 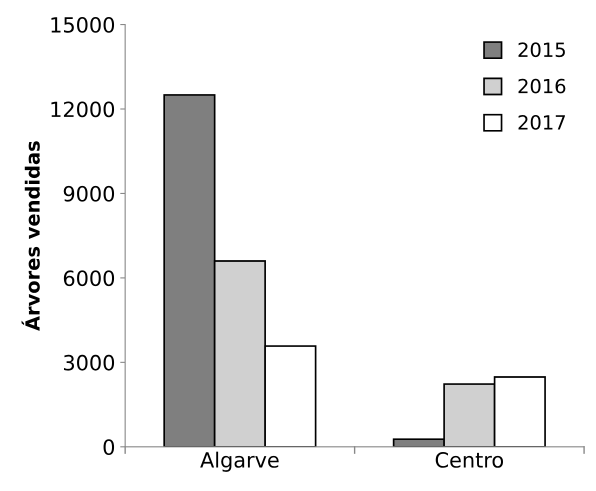 What do you see at coordinates (542, 86) in the screenshot?
I see `legend-label: 2016` at bounding box center [542, 86].